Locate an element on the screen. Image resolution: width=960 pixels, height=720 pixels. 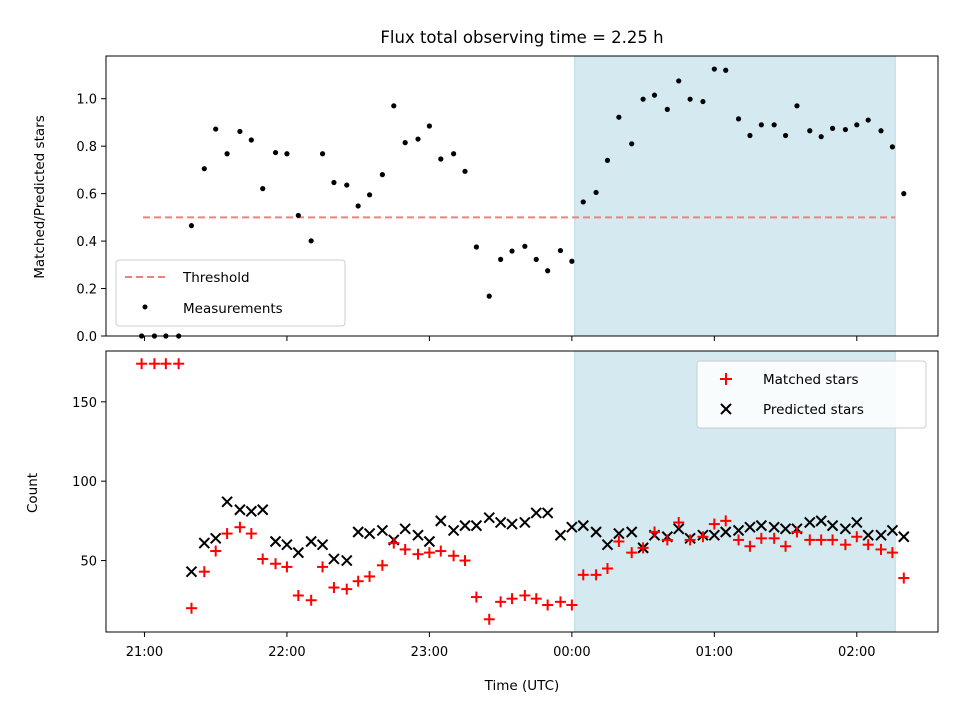
y-tick-label: 1.0 is located at coordinates (86, 100).